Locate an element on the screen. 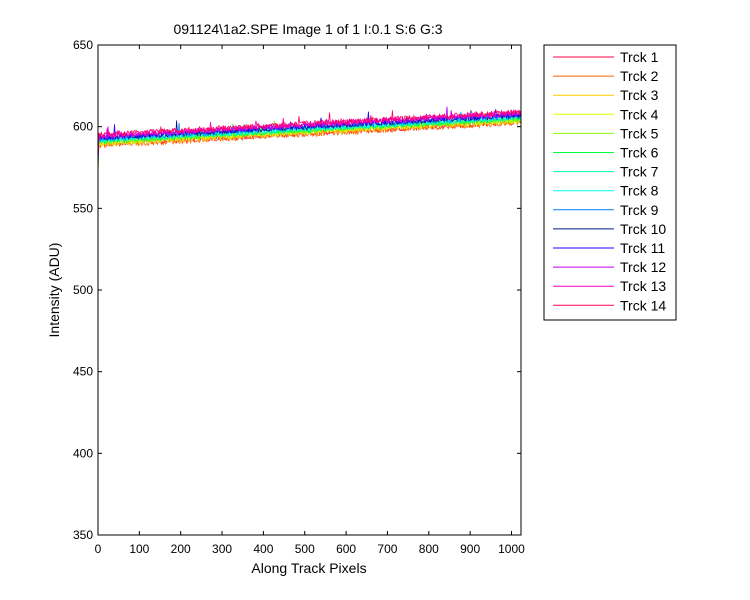 The width and height of the screenshot is (750, 600). x-tick-label: 300 is located at coordinates (222, 549).